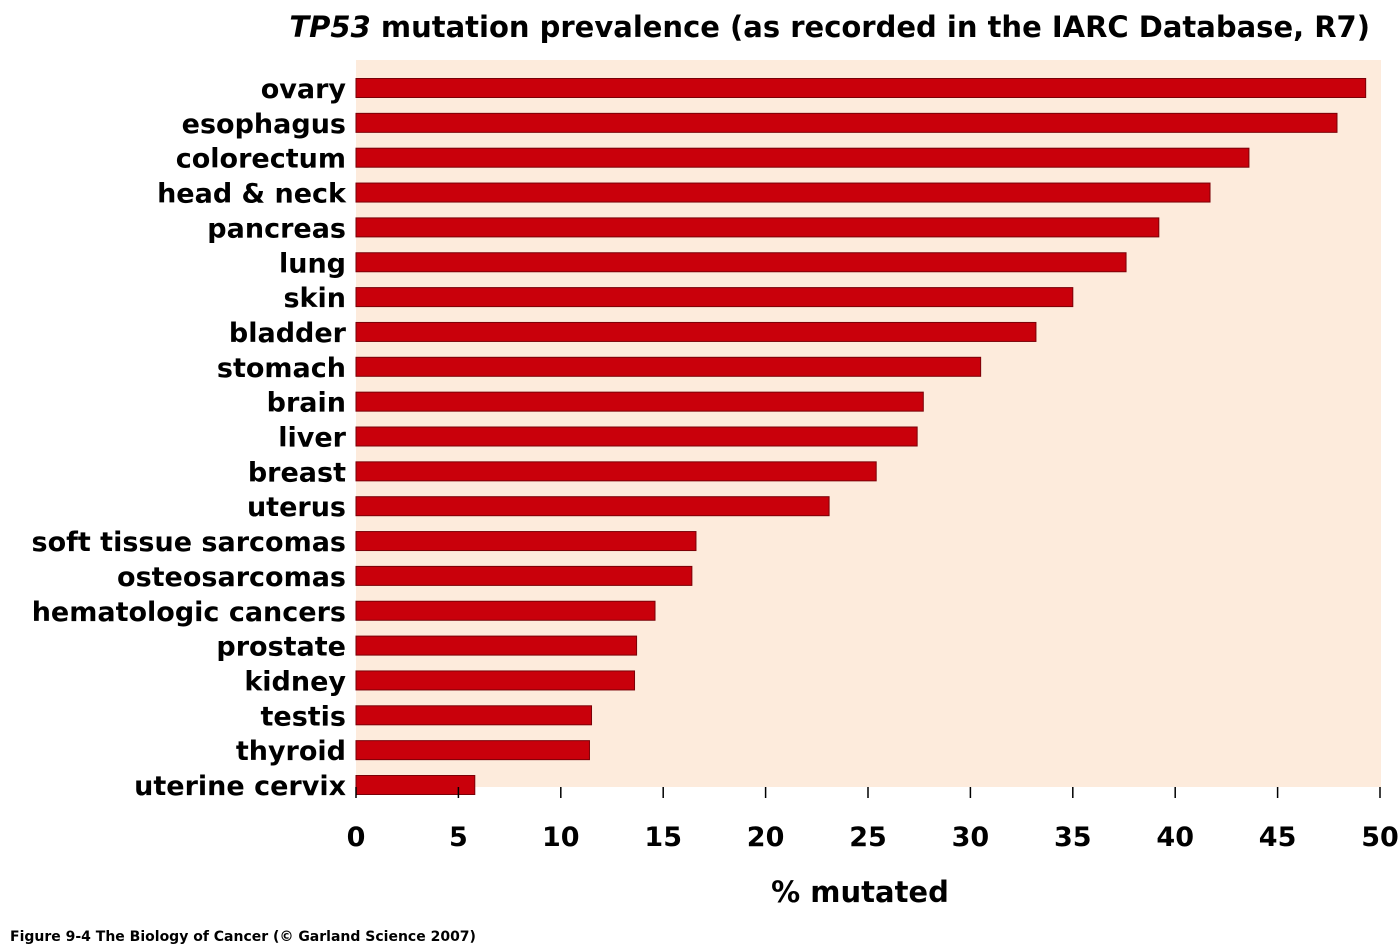 The image size is (1400, 952). What do you see at coordinates (252, 194) in the screenshot?
I see `category-label: head & neck` at bounding box center [252, 194].